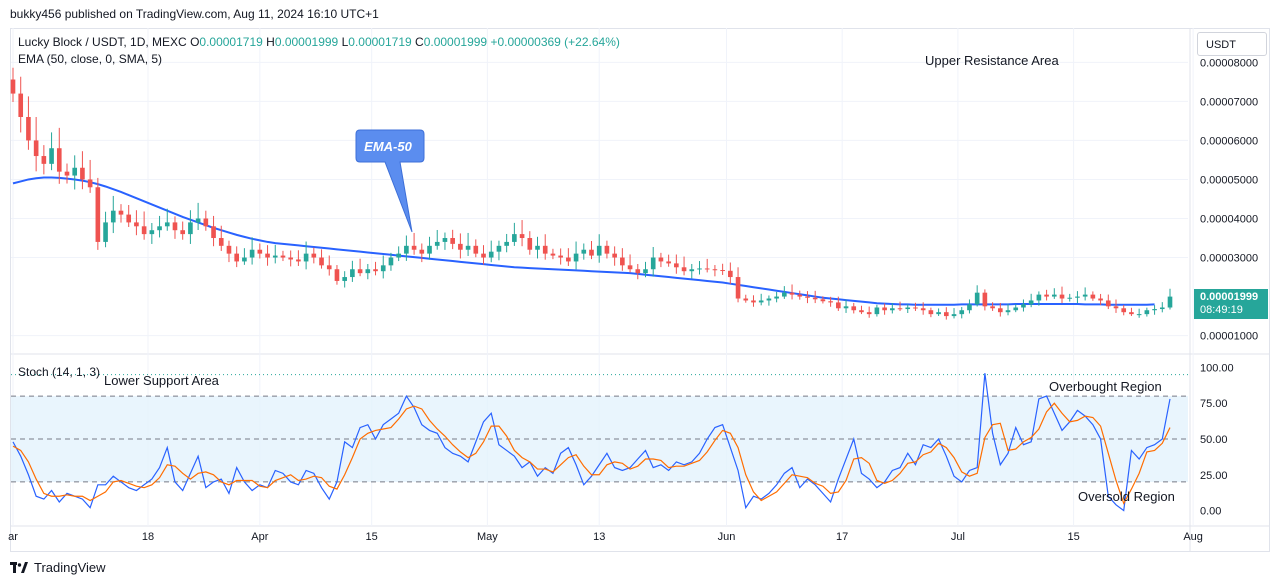 Image resolution: width=1281 pixels, height=587 pixels. I want to click on annotations: EMA-50, so click(390, 181).